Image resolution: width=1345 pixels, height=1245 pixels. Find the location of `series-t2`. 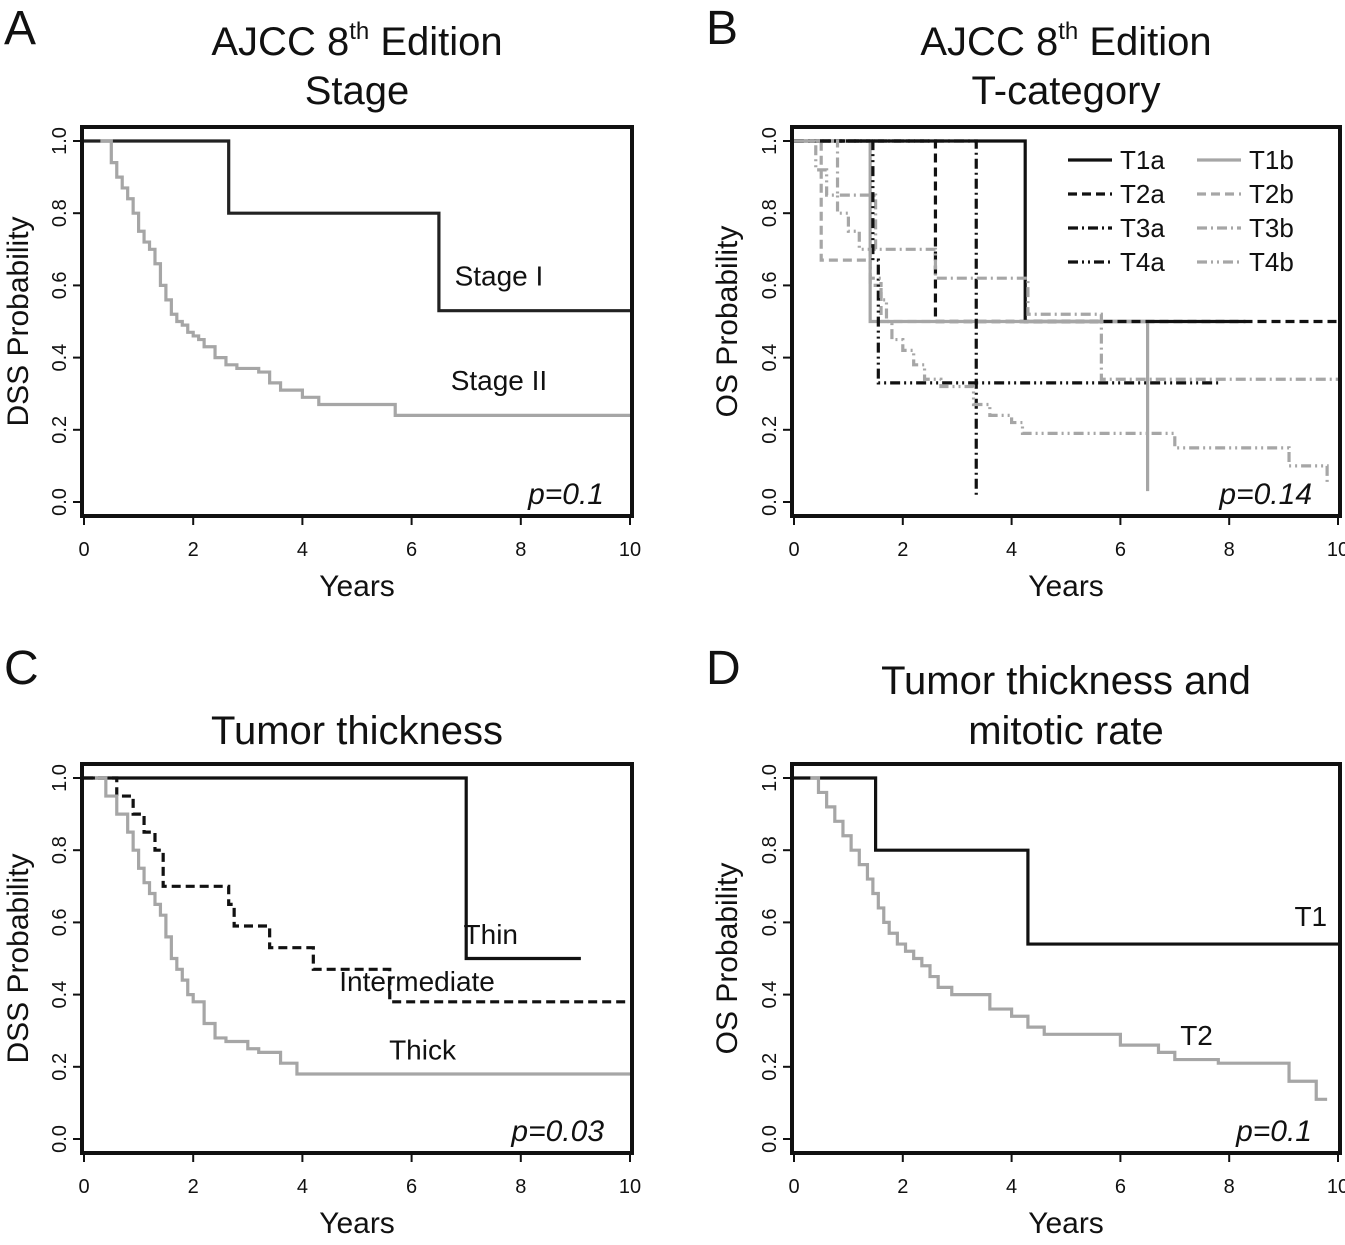

series-t2 is located at coordinates (1069, 938).